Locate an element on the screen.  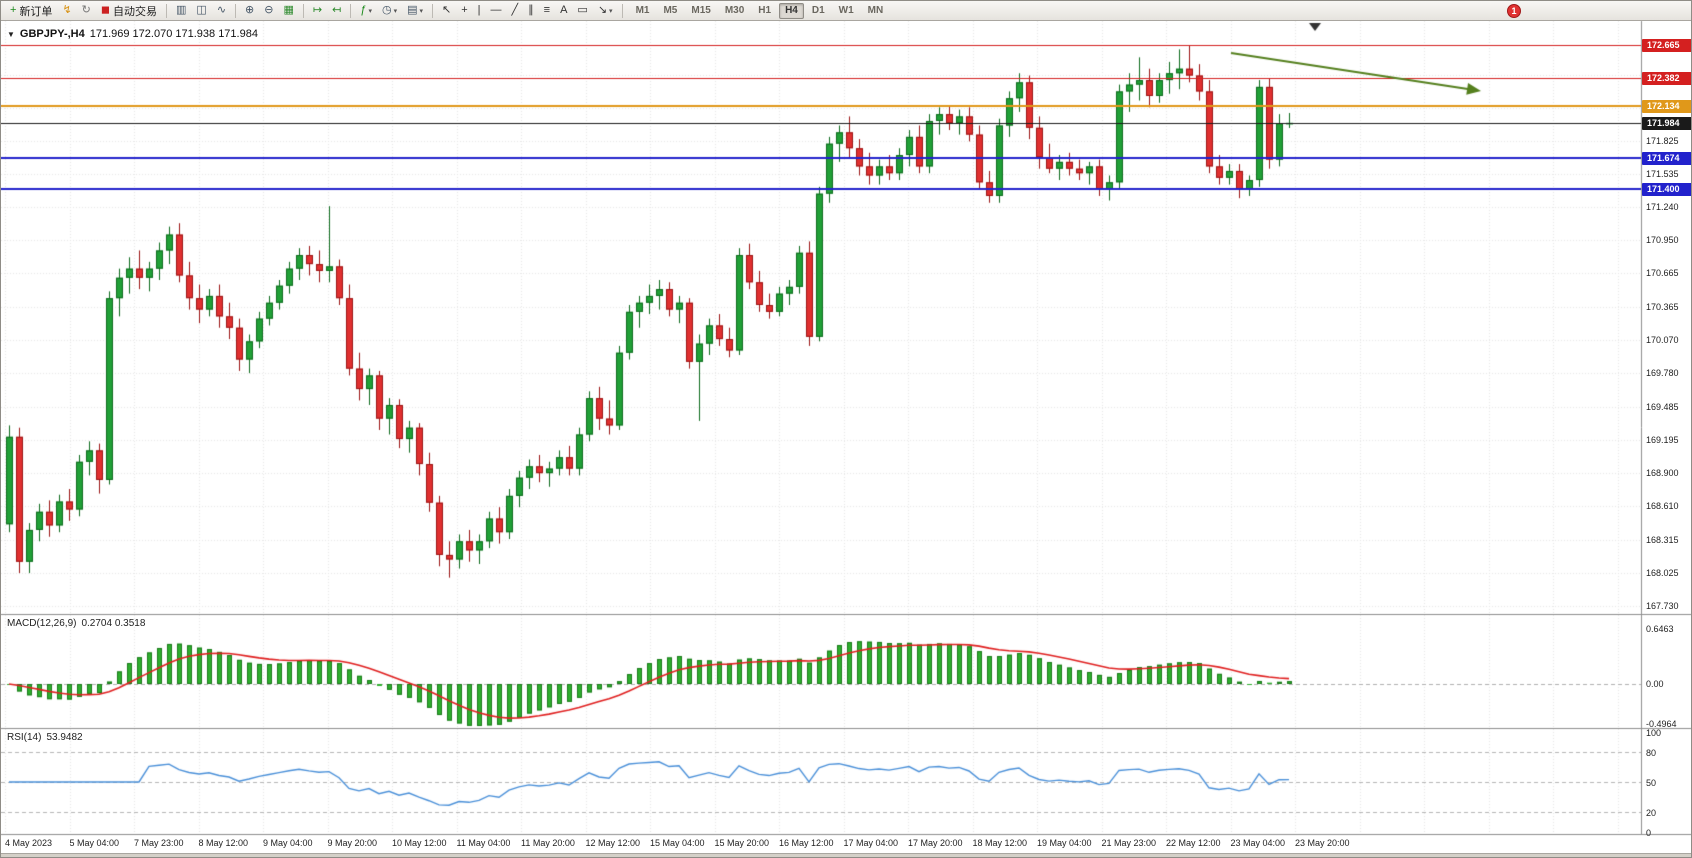
clock-icon: ◷ is located at coordinates (386, 10).